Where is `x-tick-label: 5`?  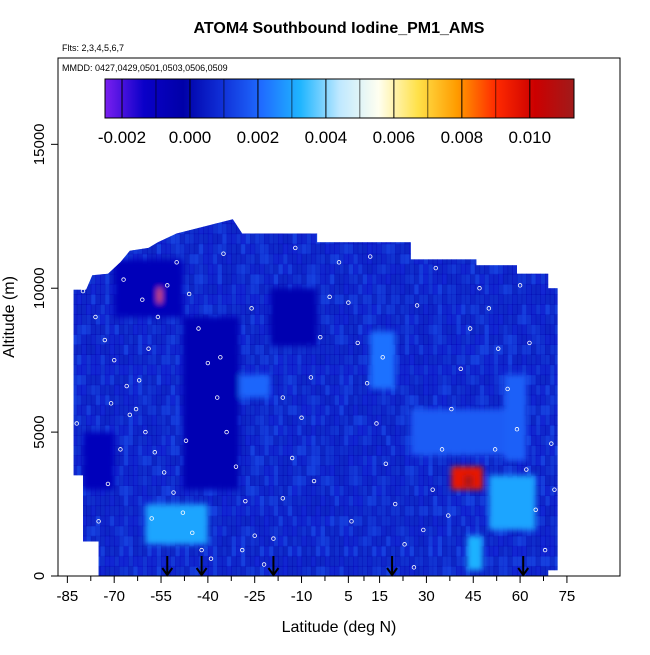
x-tick-label: 5 is located at coordinates (348, 596).